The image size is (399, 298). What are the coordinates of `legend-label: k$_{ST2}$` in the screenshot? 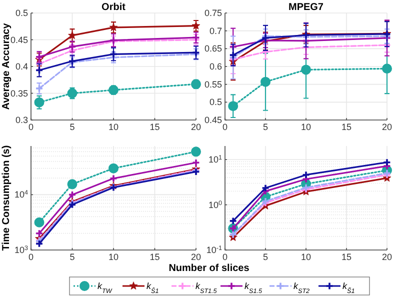 It's located at (302, 287).